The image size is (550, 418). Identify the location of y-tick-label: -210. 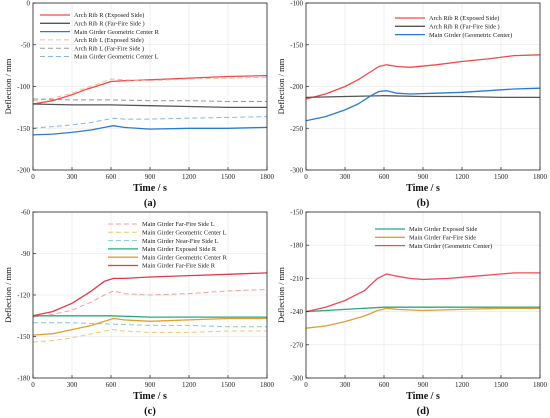
(296, 279).